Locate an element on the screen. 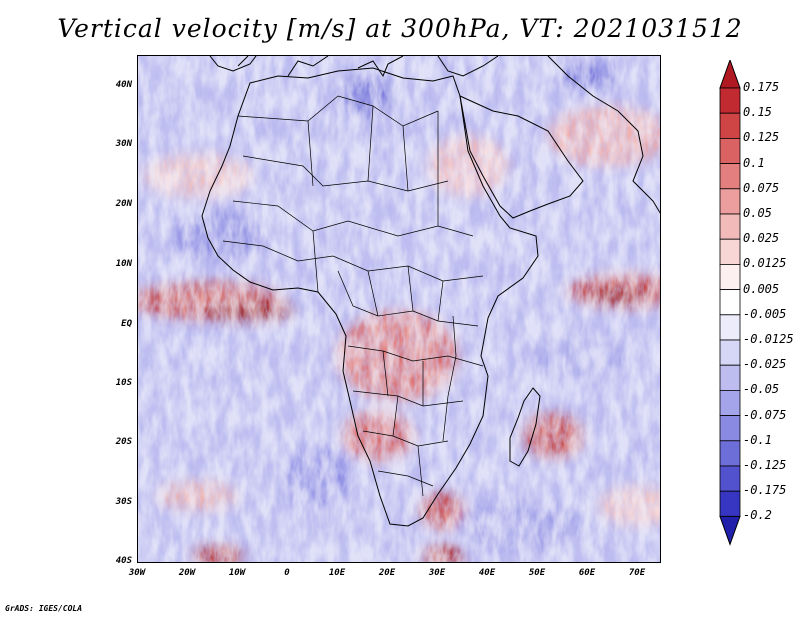 Image resolution: width=800 pixels, height=618 pixels. lon-tick-label: 10W is located at coordinates (237, 573).